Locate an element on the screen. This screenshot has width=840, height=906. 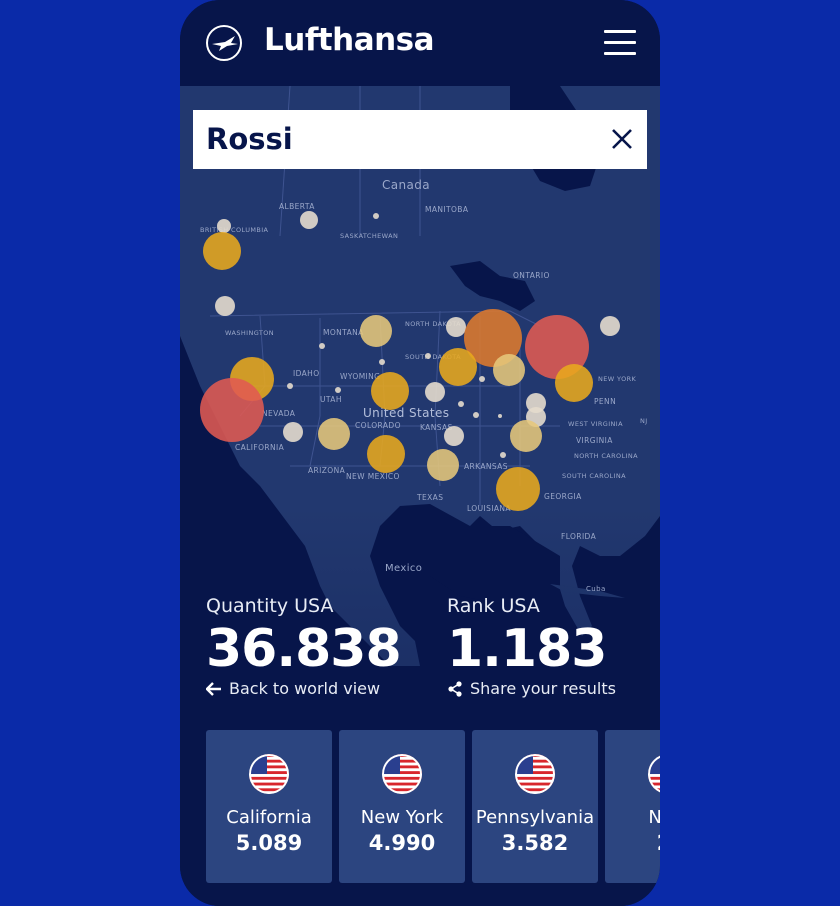
label-arkansas: ARKANSAS is located at coordinates (486, 466).